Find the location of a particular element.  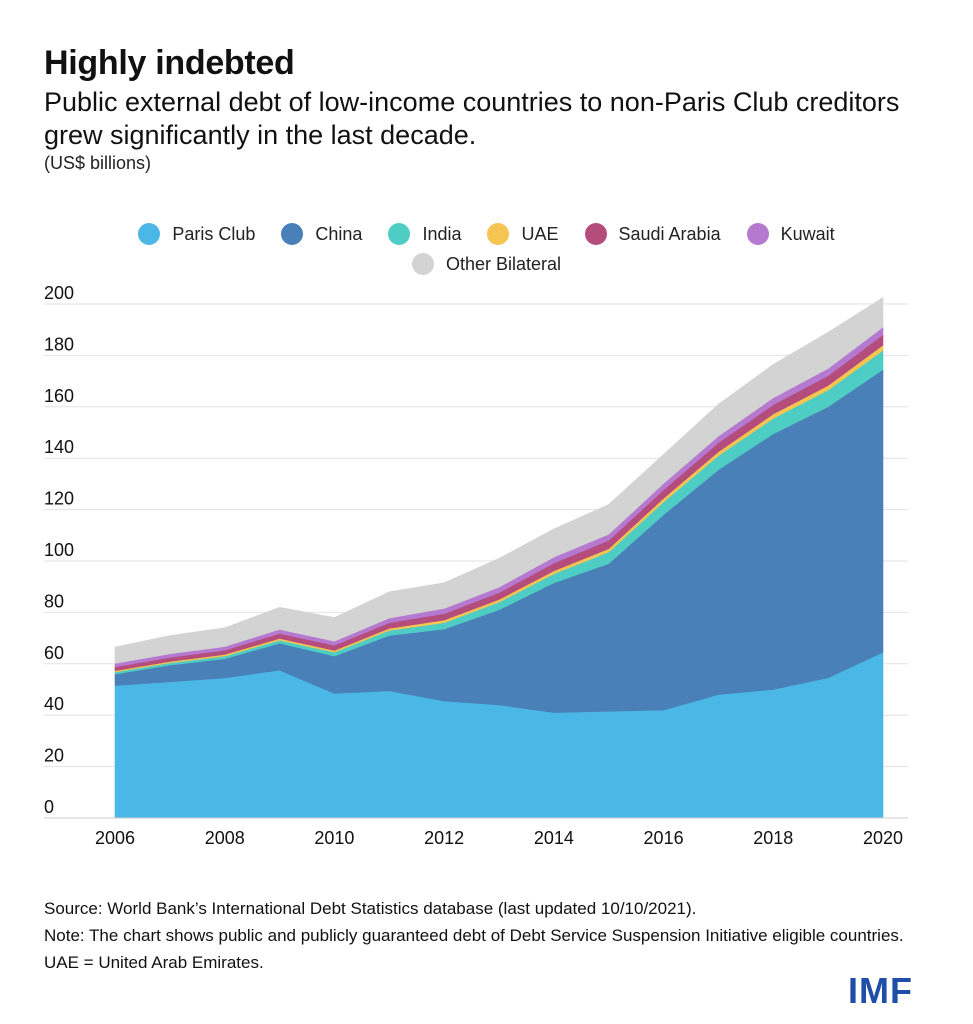

legend-item-saudi-arabia: Saudi Arabia is located at coordinates (652, 234).